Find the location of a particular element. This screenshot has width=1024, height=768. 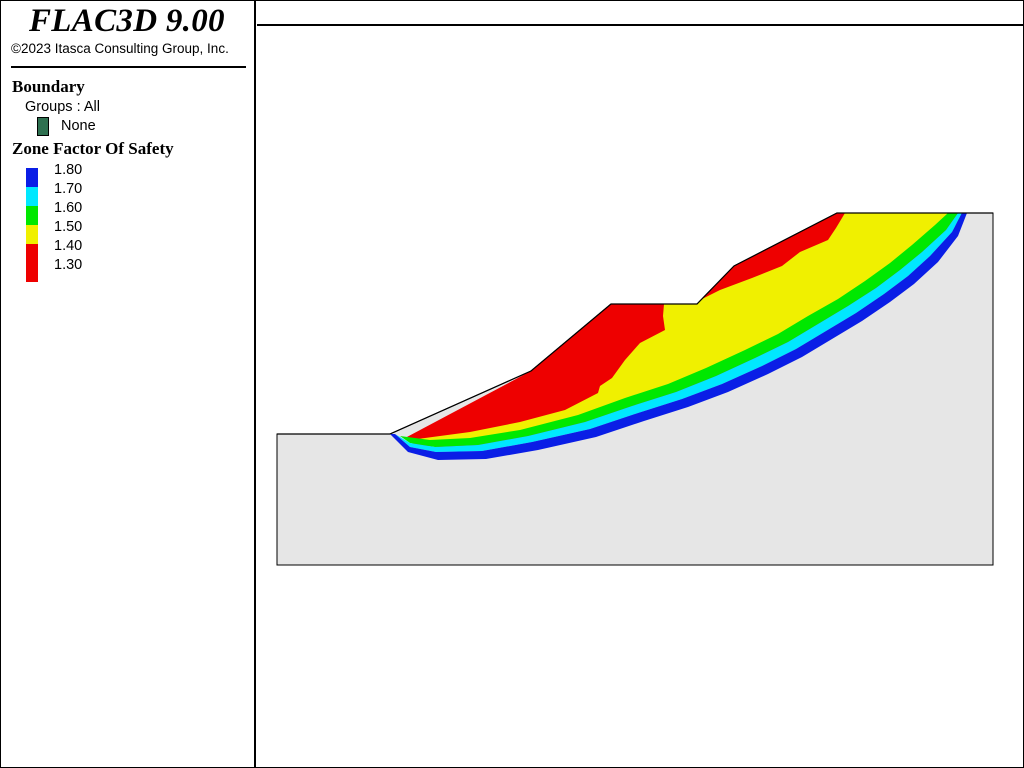

fos-label-1-60: 1.60 is located at coordinates (68, 208).